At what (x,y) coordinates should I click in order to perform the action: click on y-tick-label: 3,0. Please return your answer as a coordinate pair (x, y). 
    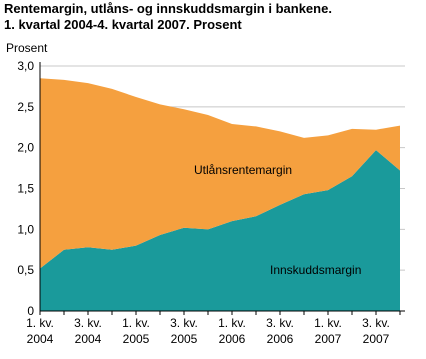
    Looking at the image, I should click on (25, 66).